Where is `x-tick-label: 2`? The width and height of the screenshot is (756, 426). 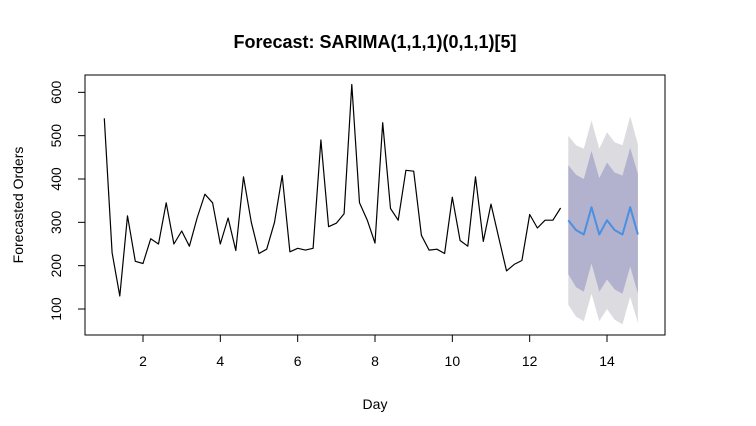
x-tick-label: 2 is located at coordinates (143, 361).